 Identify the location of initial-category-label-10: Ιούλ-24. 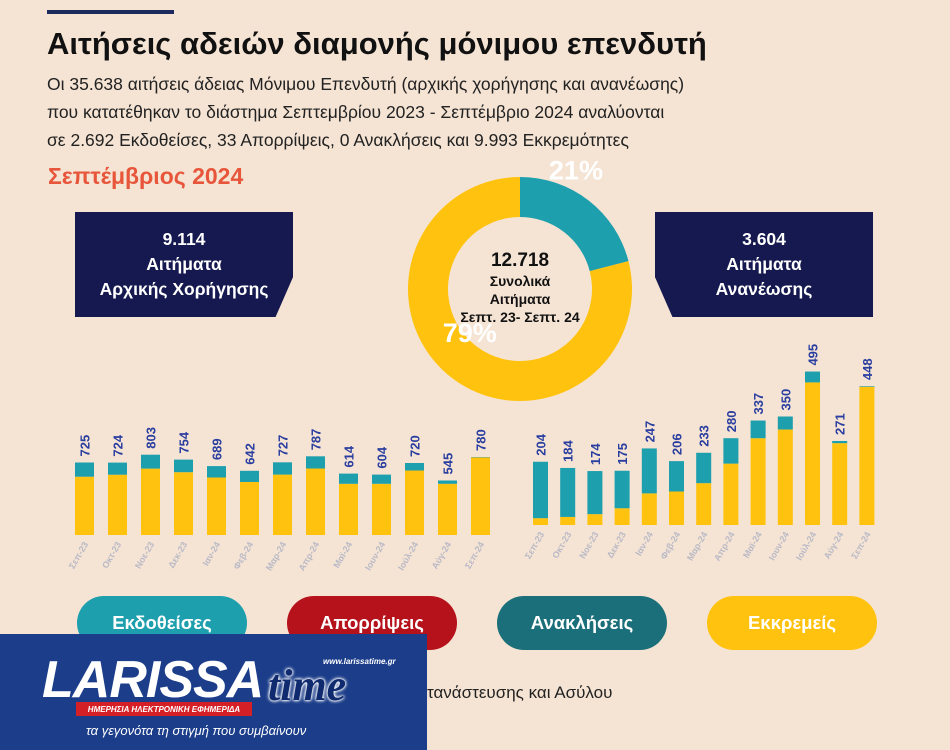
(408, 556).